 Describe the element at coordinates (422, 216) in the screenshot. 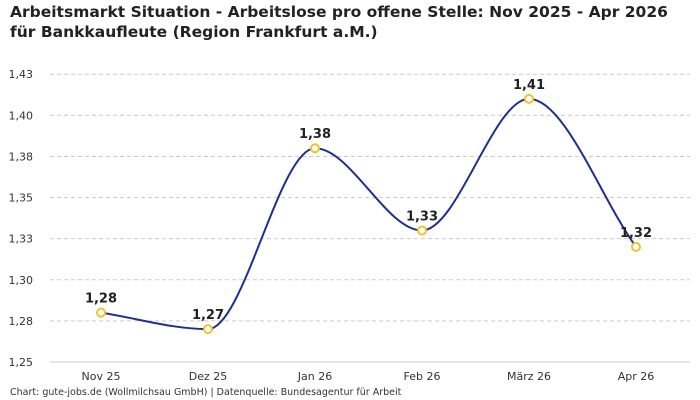

I see `data-label: 1,33` at that location.